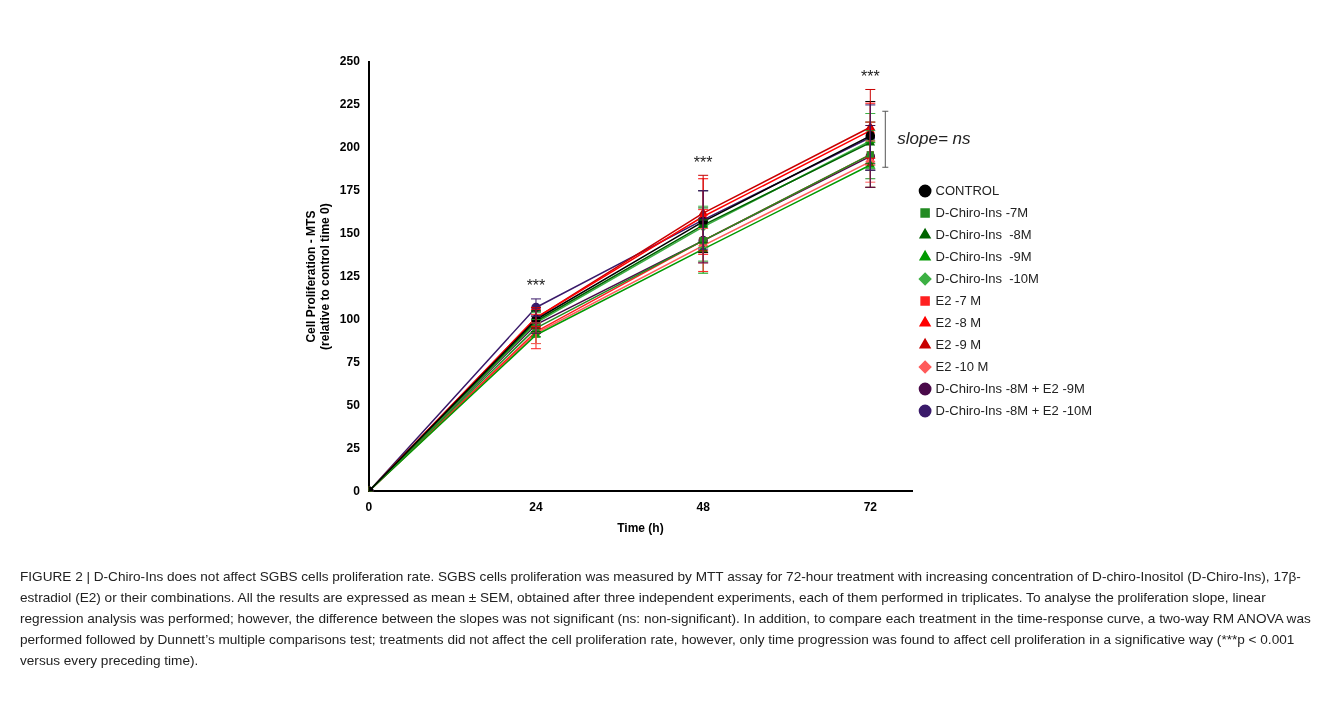 This screenshot has width=1342, height=719. Describe the element at coordinates (353, 447) in the screenshot. I see `y-tick-label: 25` at that location.